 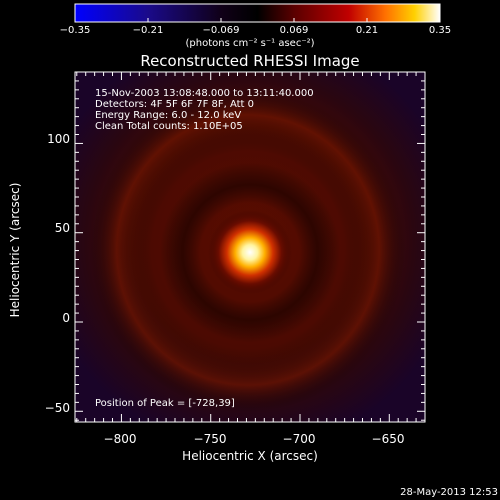 I want to click on x-tick-label: −650, so click(x=388, y=439).